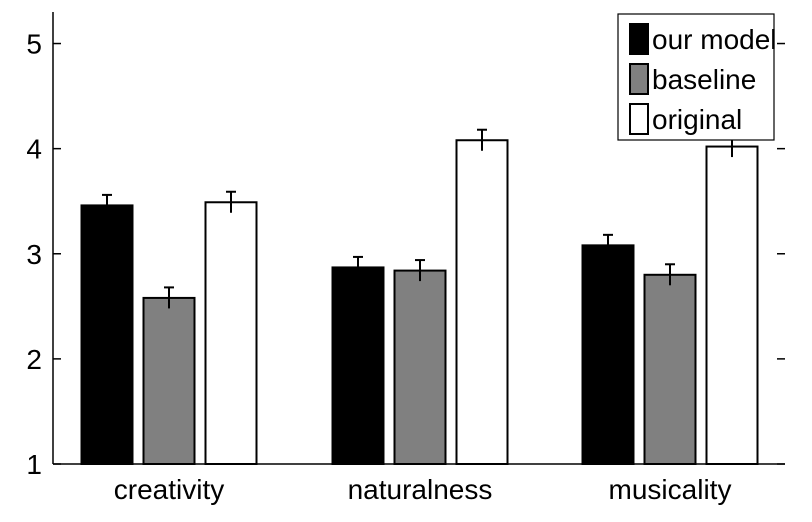 The image size is (812, 522). What do you see at coordinates (704, 79) in the screenshot?
I see `legend-label: baseline` at bounding box center [704, 79].